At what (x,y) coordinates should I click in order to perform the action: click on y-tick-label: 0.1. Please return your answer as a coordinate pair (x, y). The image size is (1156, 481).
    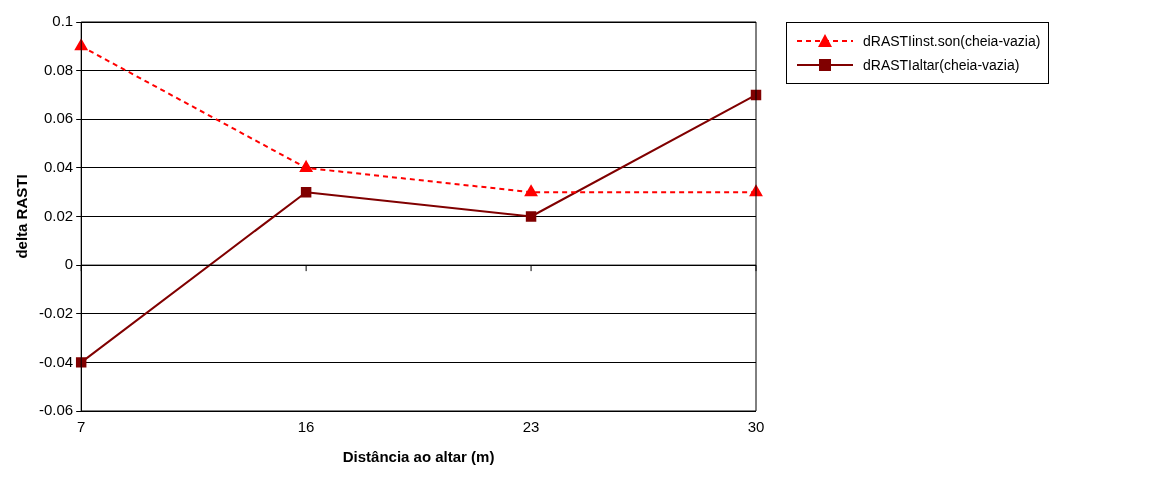
    Looking at the image, I should click on (63, 21).